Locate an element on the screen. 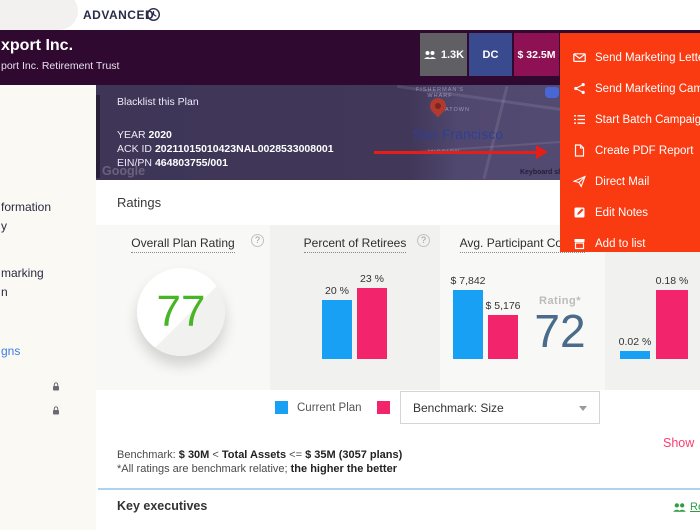 This screenshot has height=530, width=700. annotation-arrow-head is located at coordinates (542, 152).